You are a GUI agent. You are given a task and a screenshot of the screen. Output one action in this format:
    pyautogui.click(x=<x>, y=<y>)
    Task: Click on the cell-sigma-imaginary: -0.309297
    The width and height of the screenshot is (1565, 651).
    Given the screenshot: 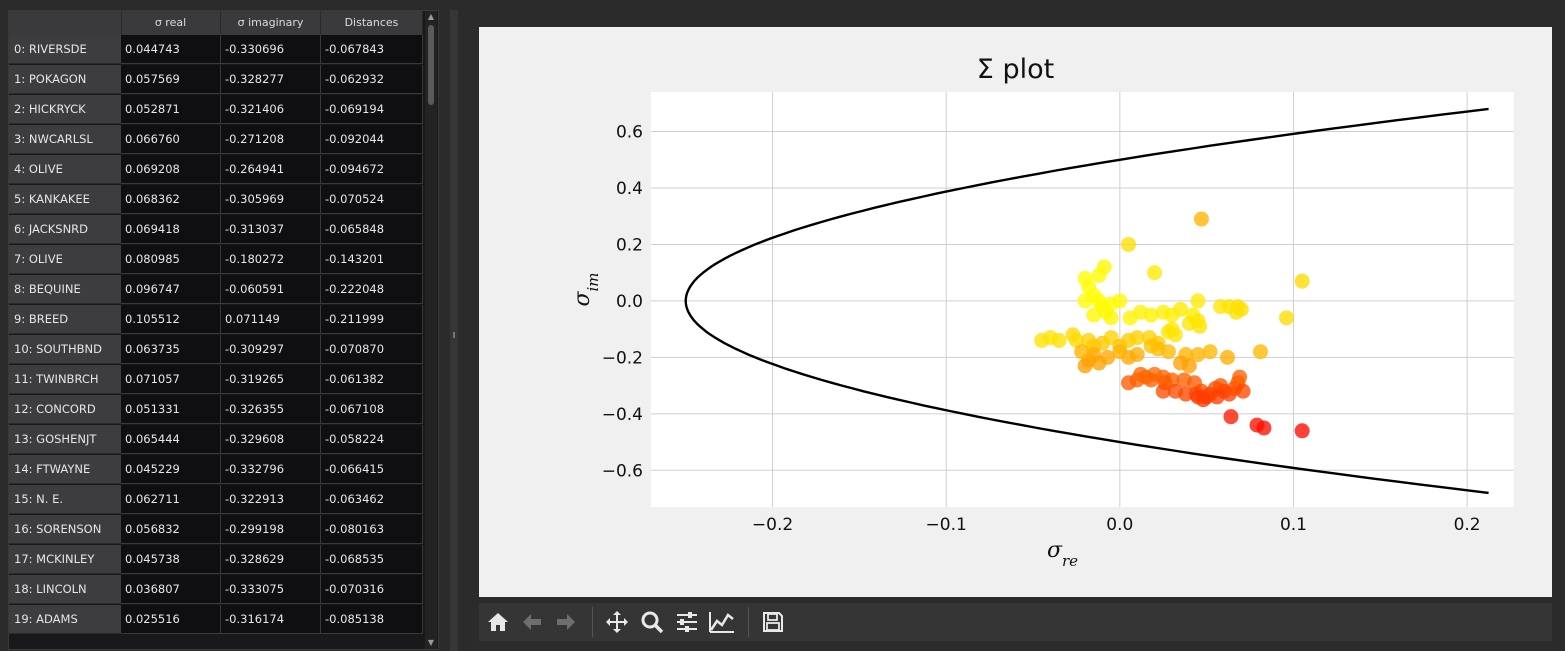 What is the action you would take?
    pyautogui.click(x=271, y=349)
    